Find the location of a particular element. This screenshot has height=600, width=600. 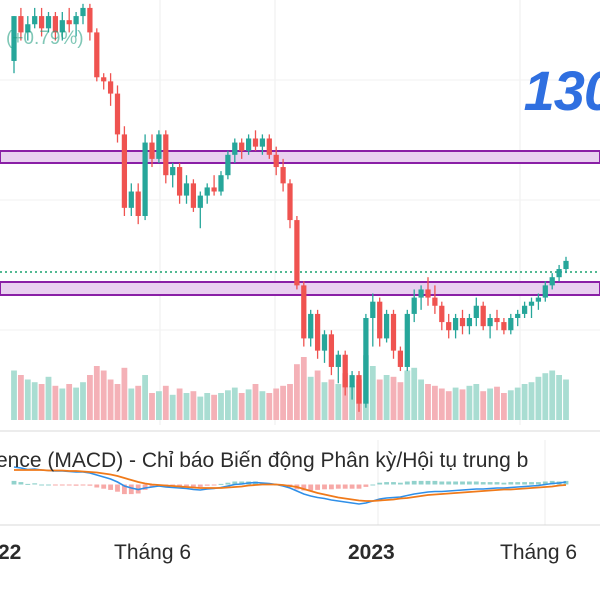

resistance-zone-lower is located at coordinates (300, 288).